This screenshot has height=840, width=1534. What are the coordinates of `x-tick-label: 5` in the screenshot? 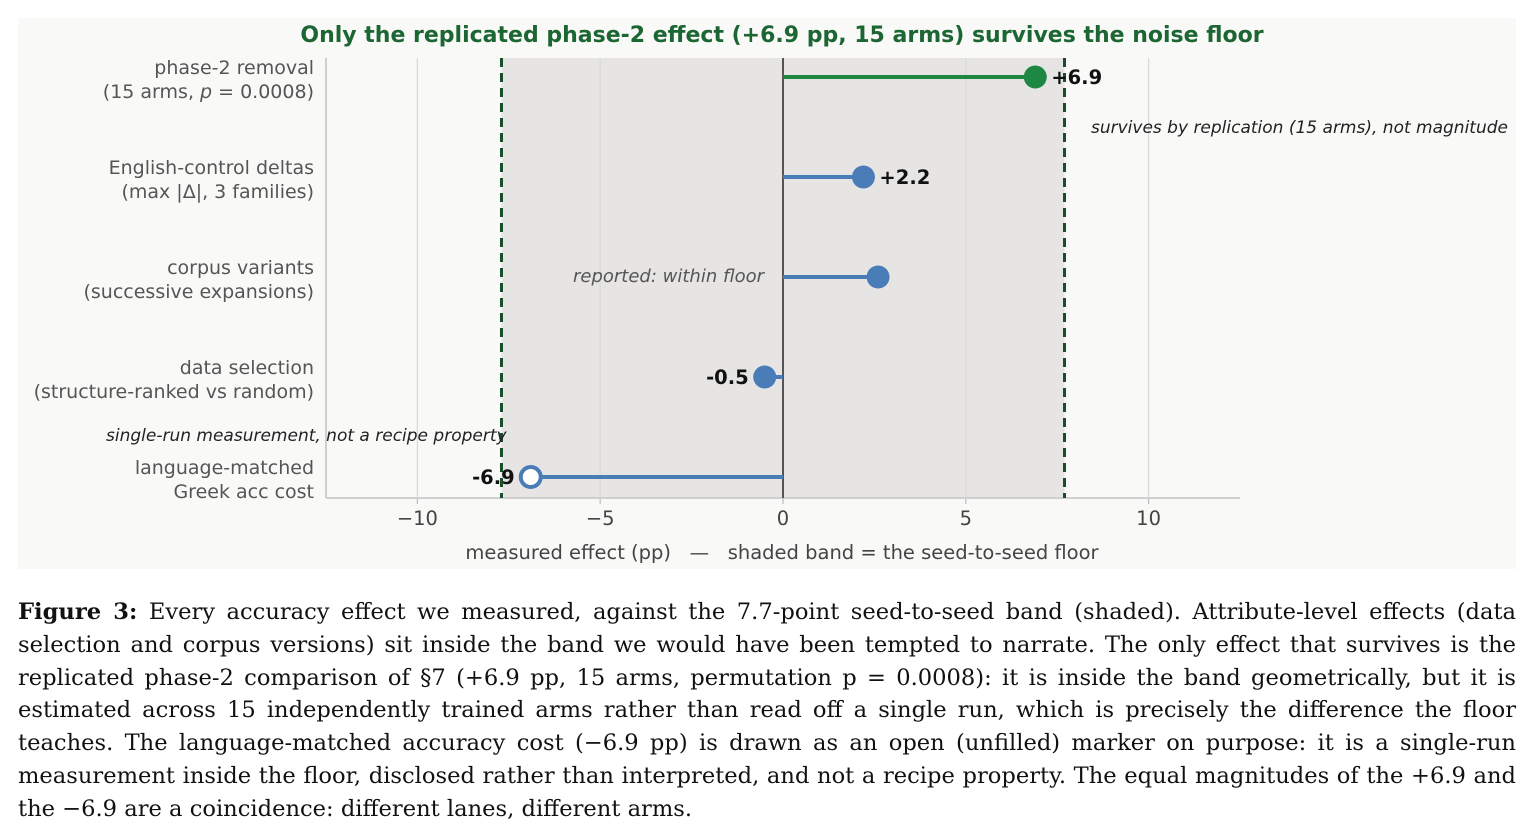 It's located at (966, 518).